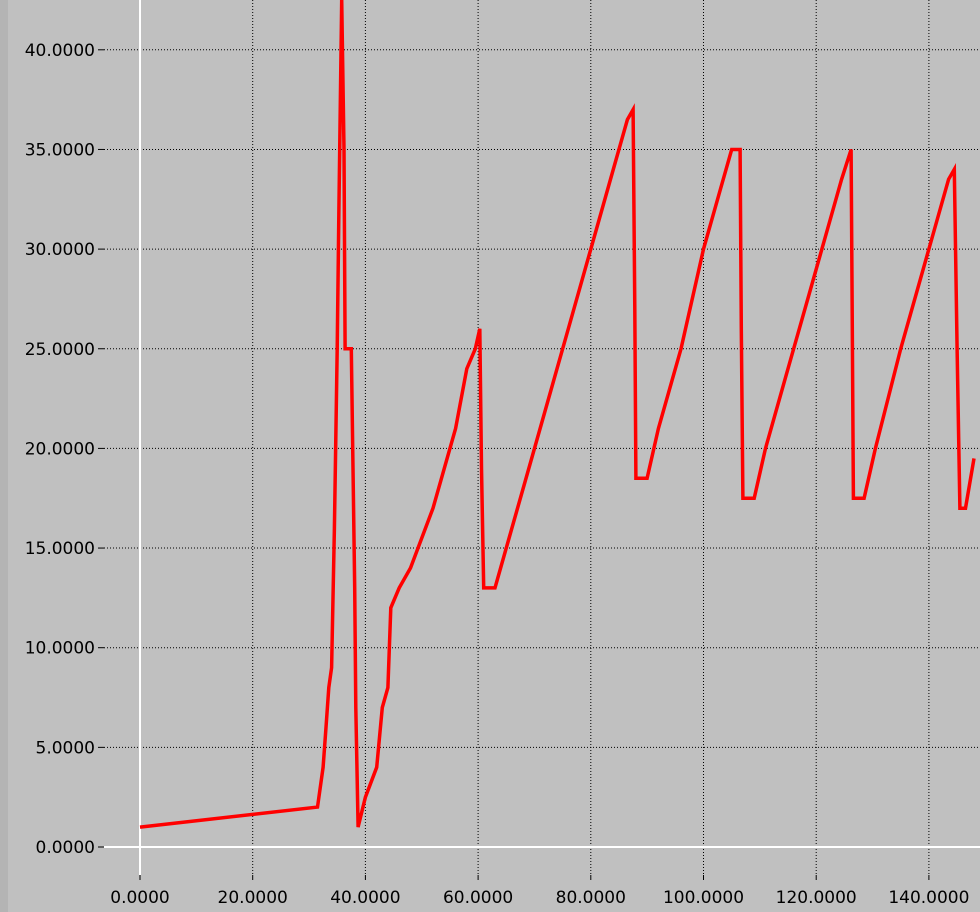  What do you see at coordinates (60, 150) in the screenshot?
I see `y-tick-label: 35.0000` at bounding box center [60, 150].